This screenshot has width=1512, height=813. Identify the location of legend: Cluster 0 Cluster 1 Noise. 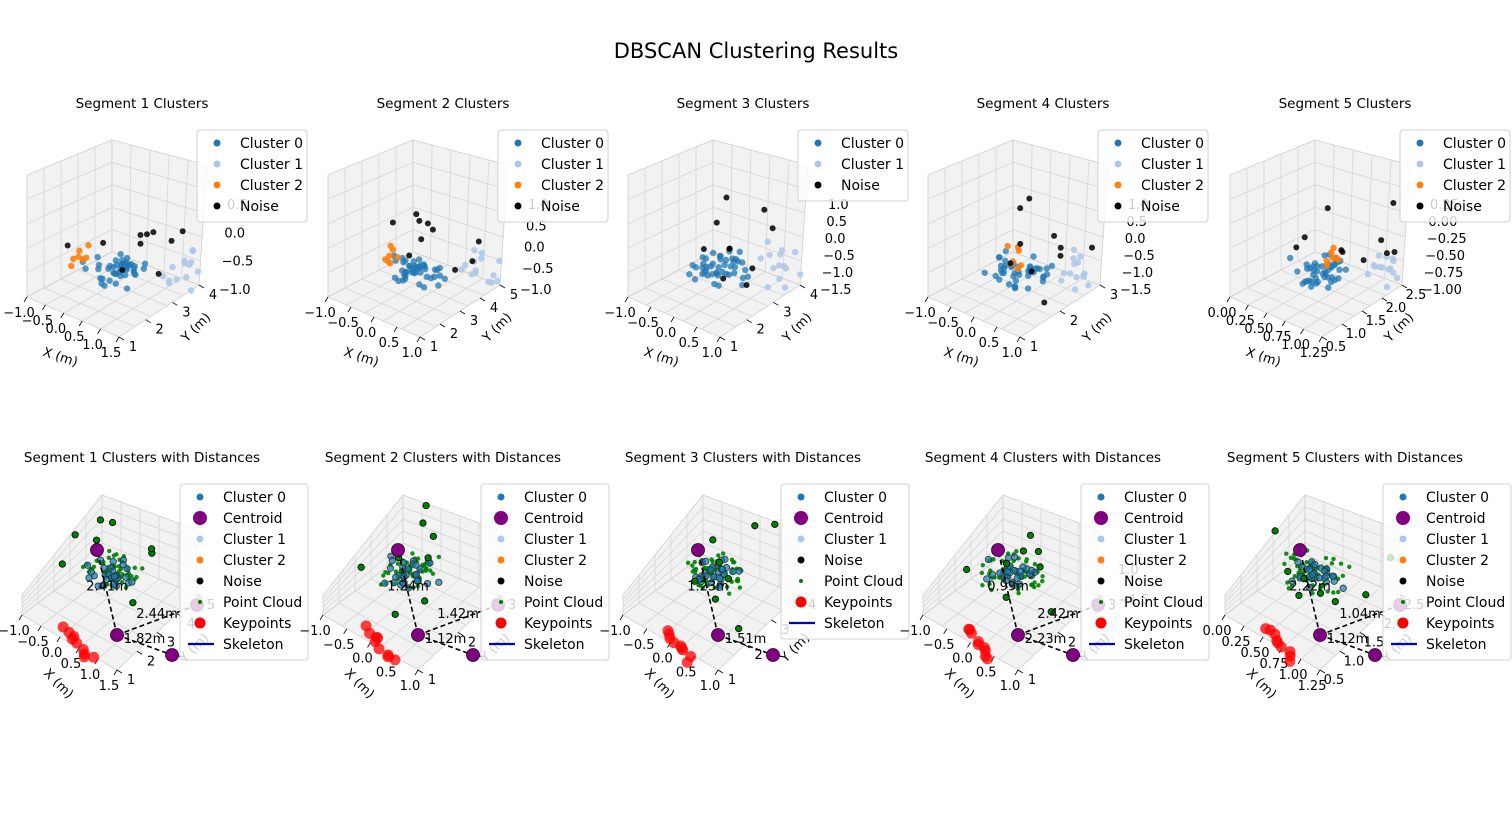
(853, 165).